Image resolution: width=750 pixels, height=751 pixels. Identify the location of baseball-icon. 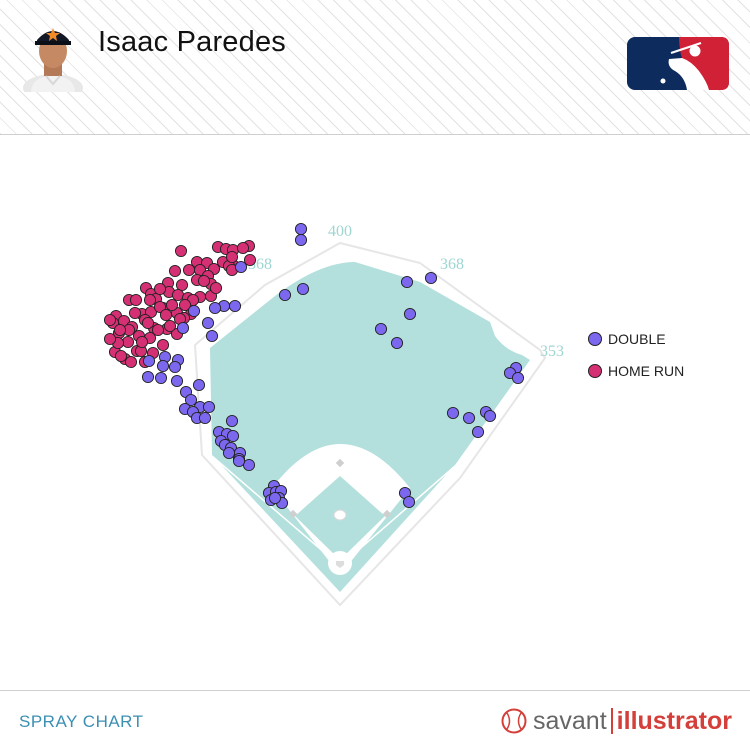
(514, 721).